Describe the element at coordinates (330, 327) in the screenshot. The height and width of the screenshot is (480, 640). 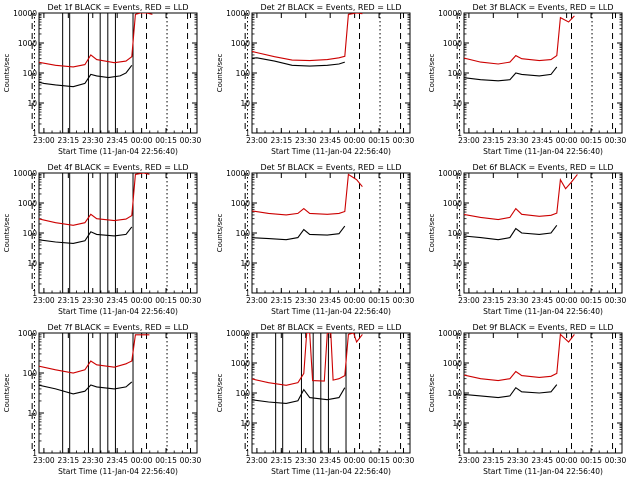
I see `panel-title: Det 8f BLACK = Events, RED = LLD` at that location.